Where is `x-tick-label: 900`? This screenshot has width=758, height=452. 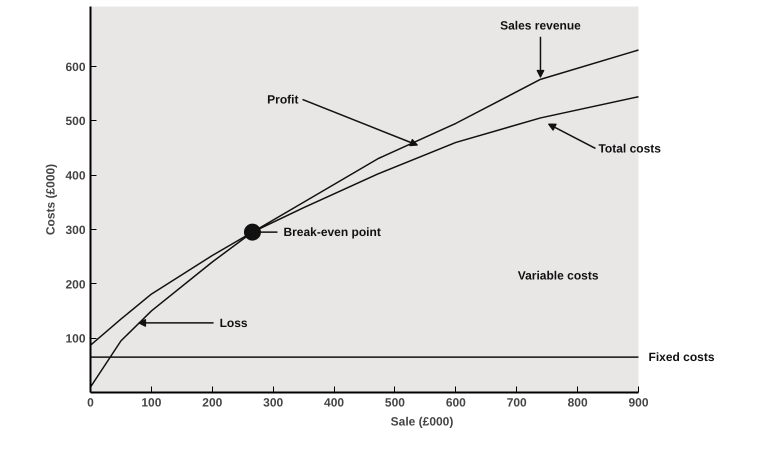 x-tick-label: 900 is located at coordinates (638, 403).